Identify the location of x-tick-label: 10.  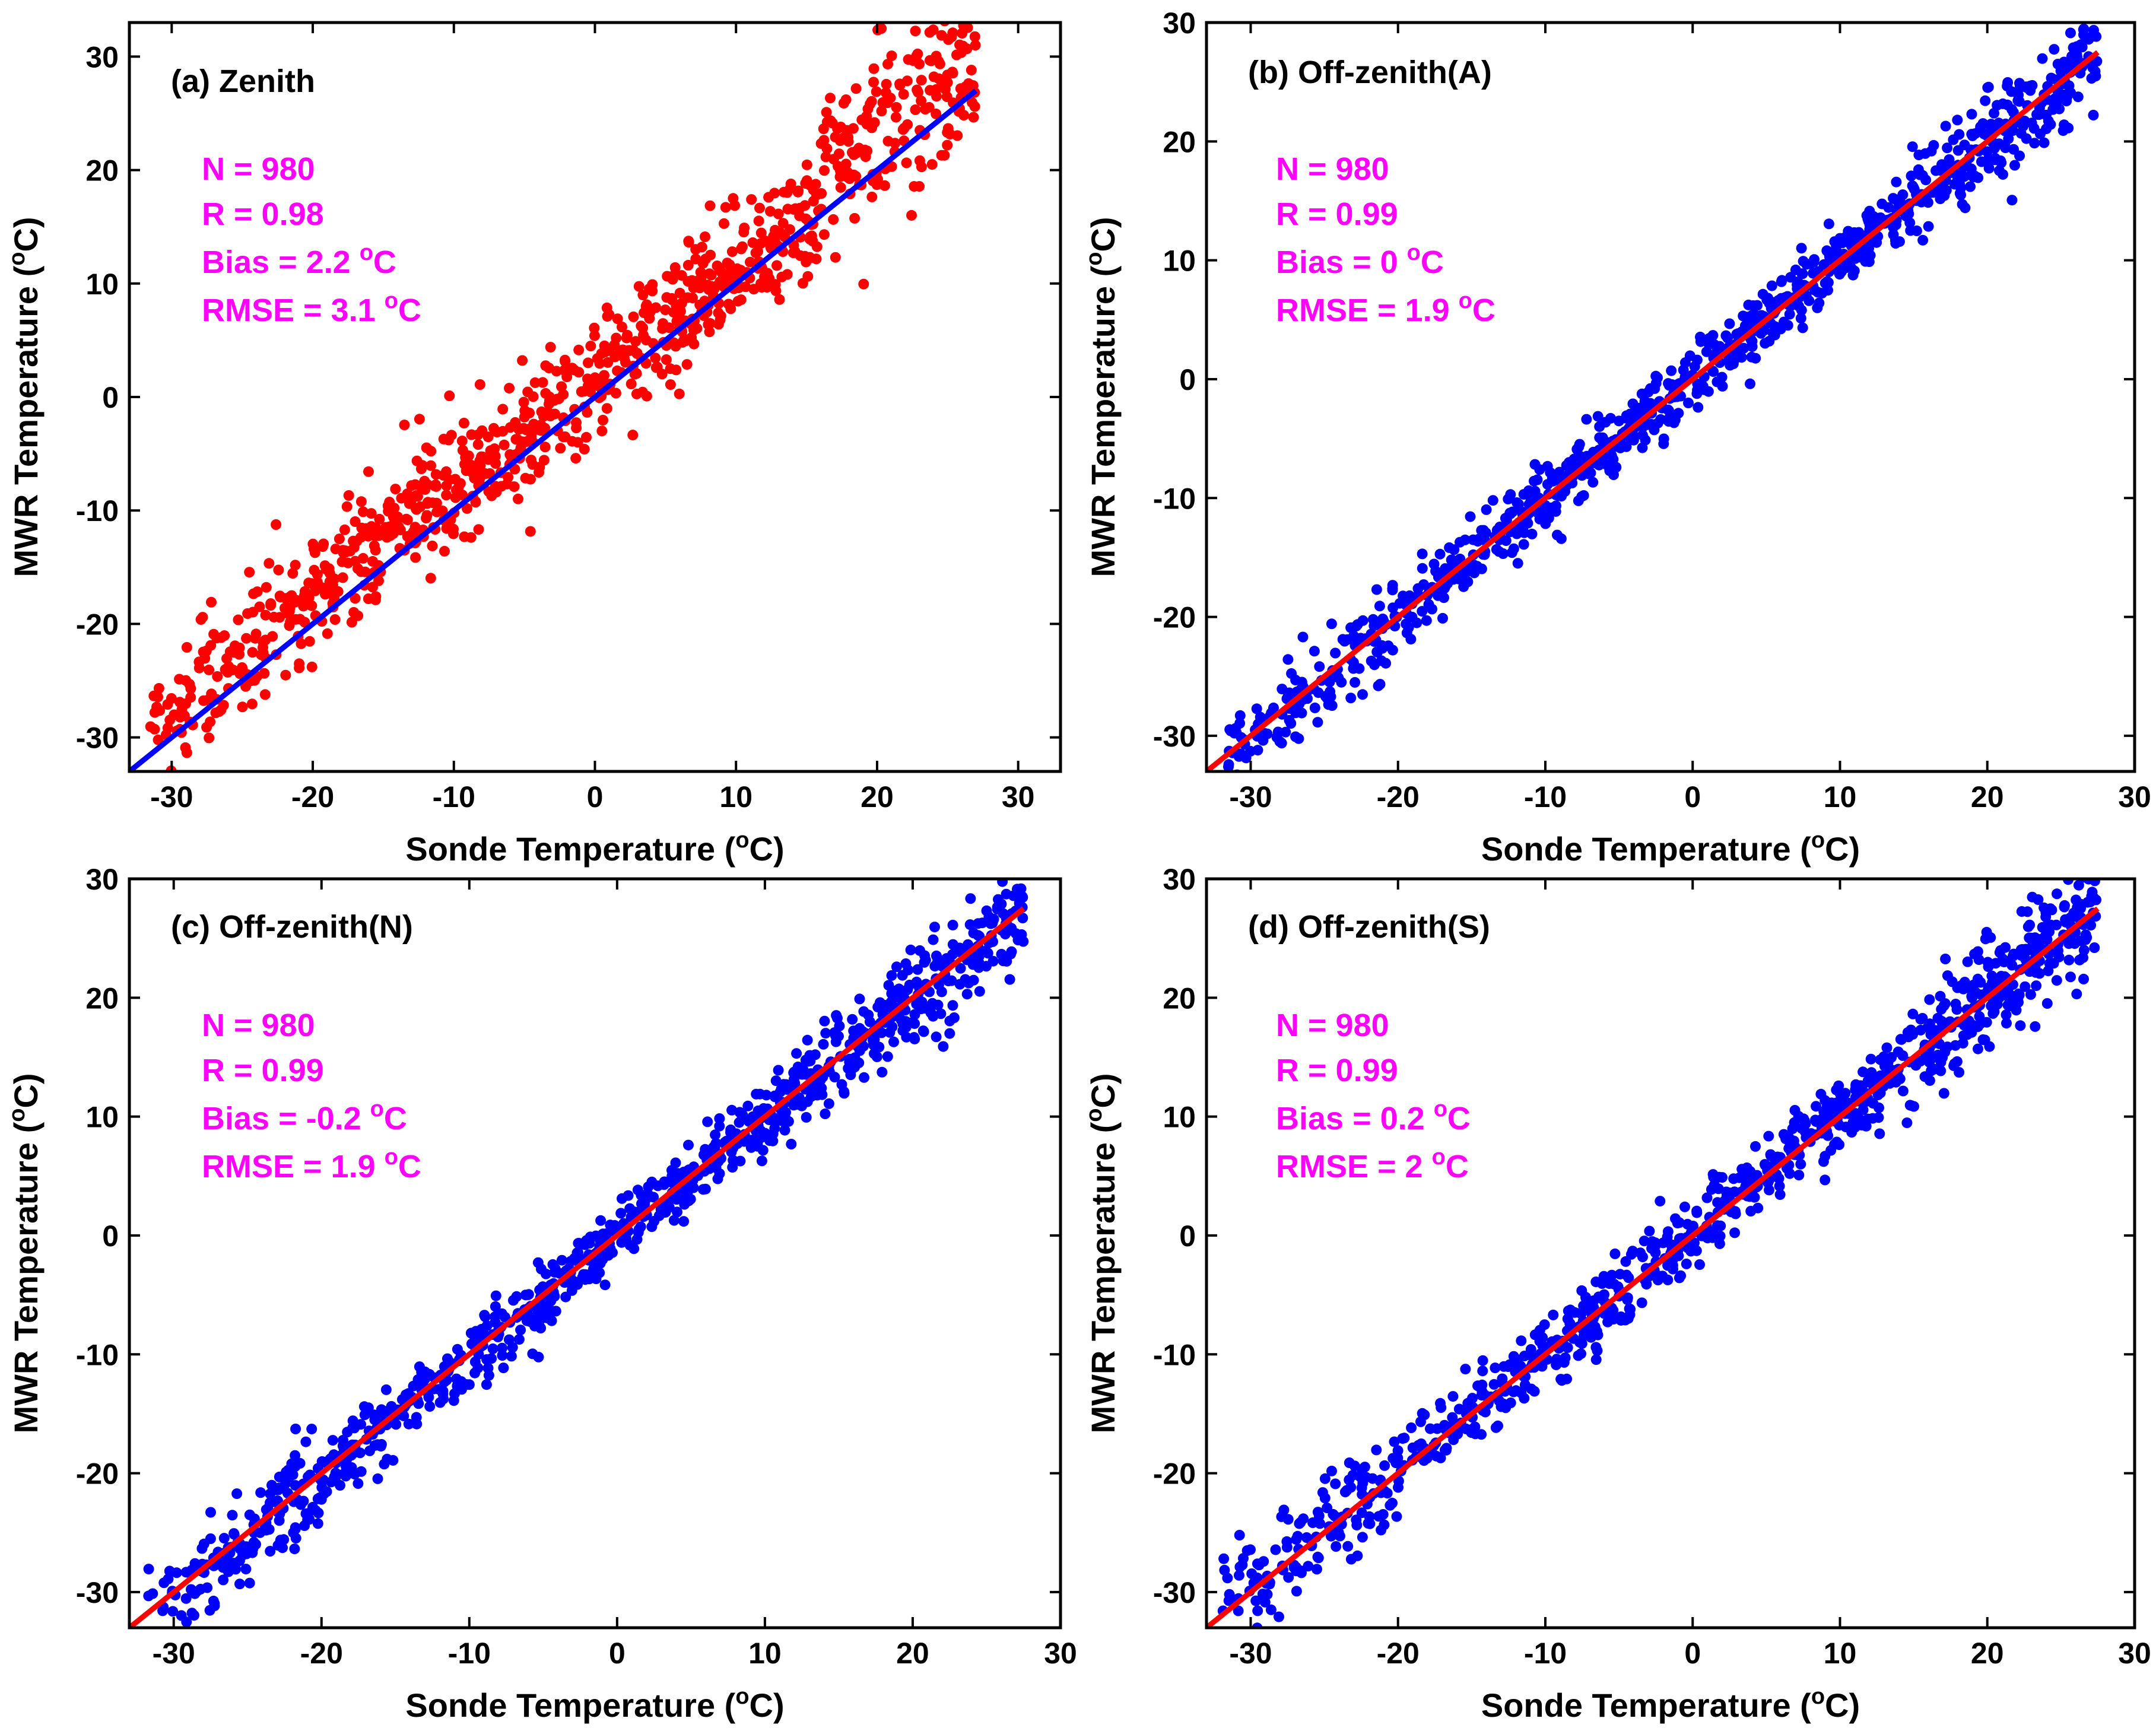
(1840, 797).